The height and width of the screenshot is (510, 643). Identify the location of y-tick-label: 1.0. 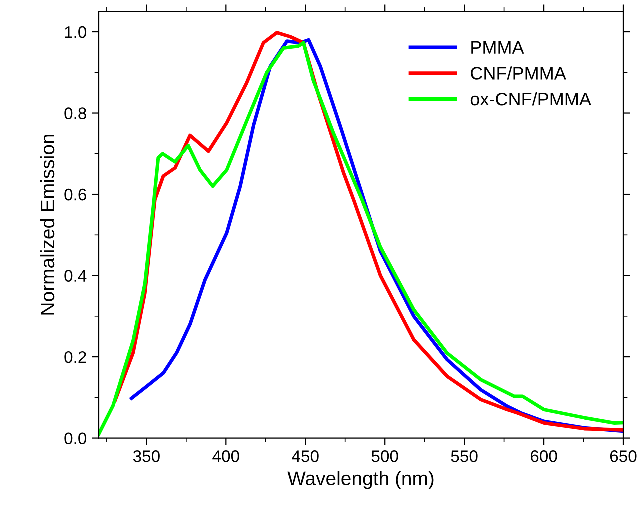
(76, 32).